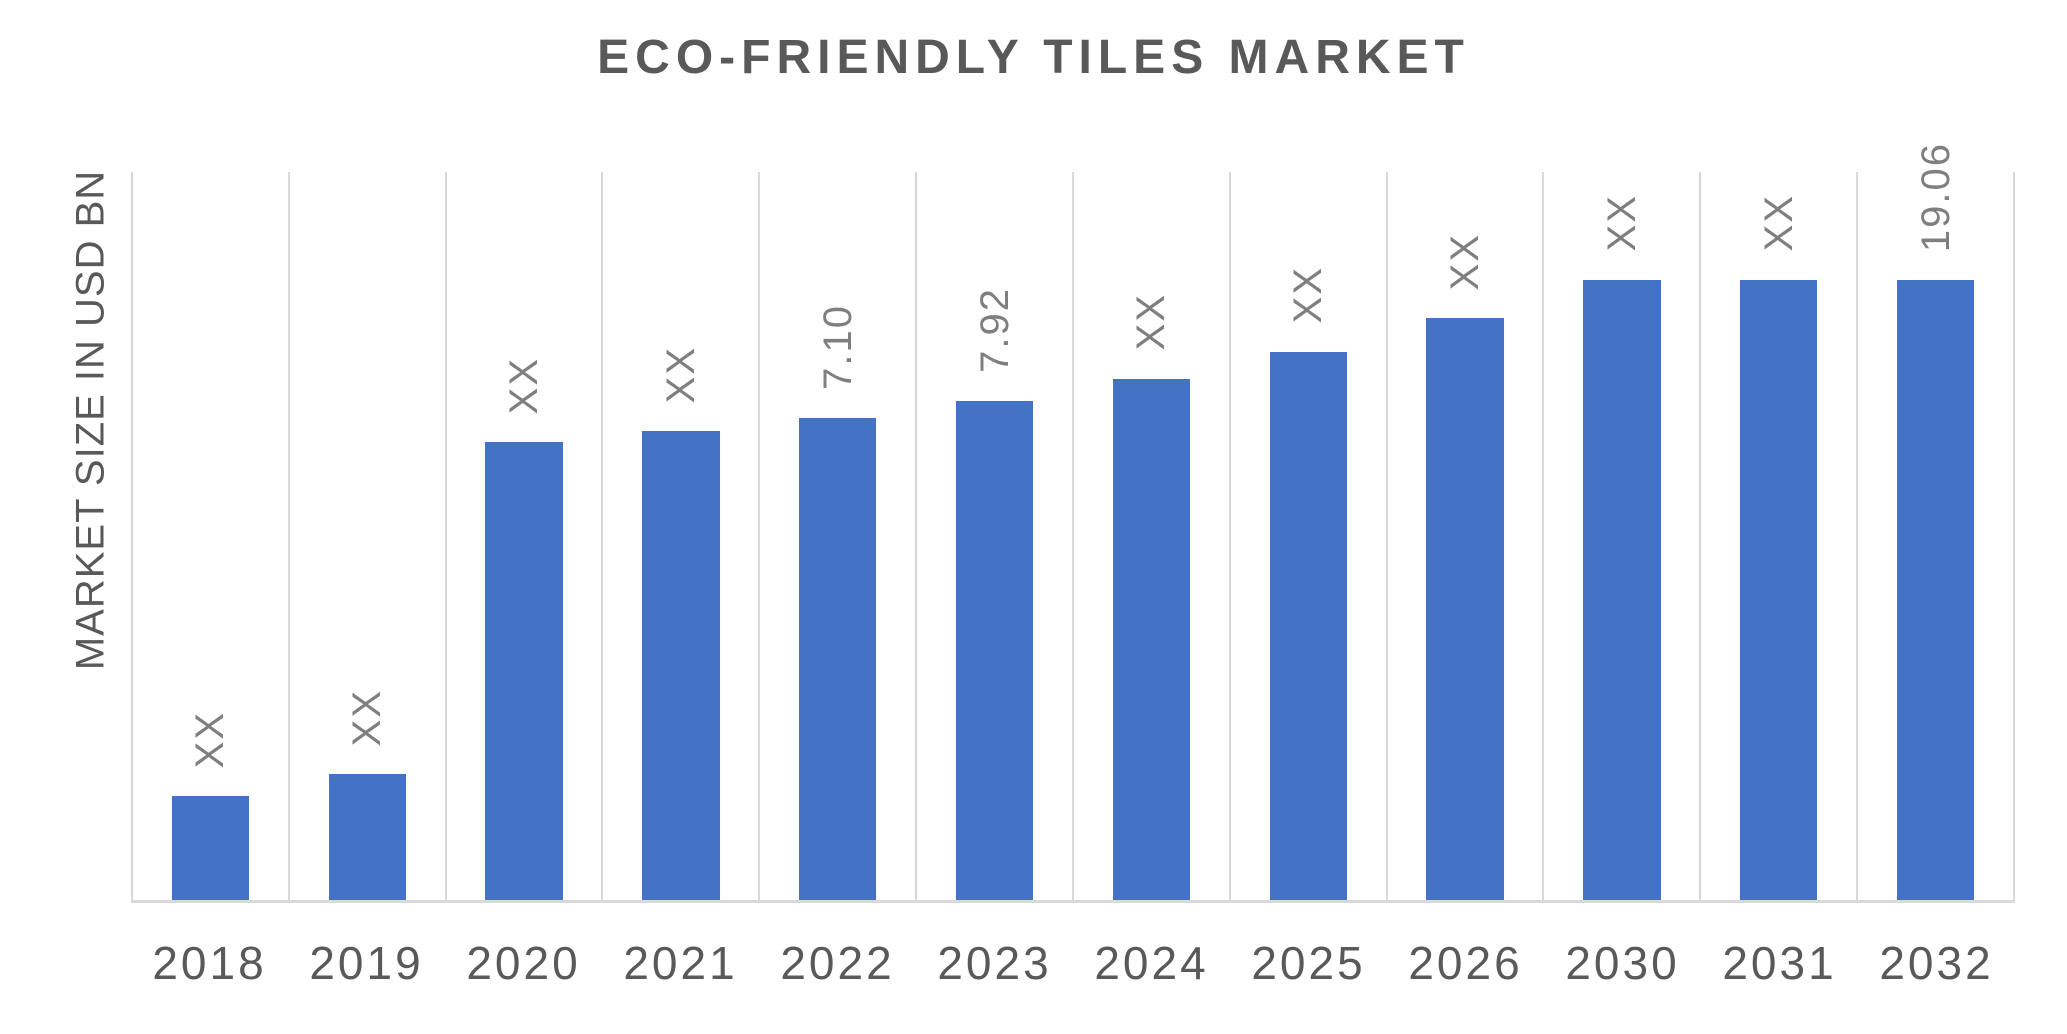  I want to click on category-column-2032: 19.06, so click(1934, 521).